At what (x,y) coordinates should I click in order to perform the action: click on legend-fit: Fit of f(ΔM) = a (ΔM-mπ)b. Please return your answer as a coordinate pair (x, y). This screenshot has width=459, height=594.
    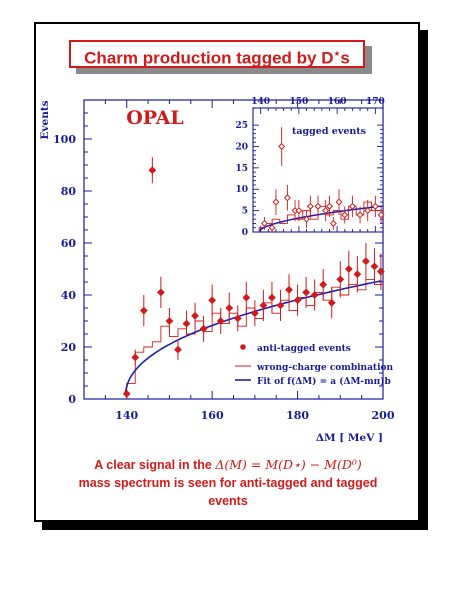
    Looking at the image, I should click on (324, 381).